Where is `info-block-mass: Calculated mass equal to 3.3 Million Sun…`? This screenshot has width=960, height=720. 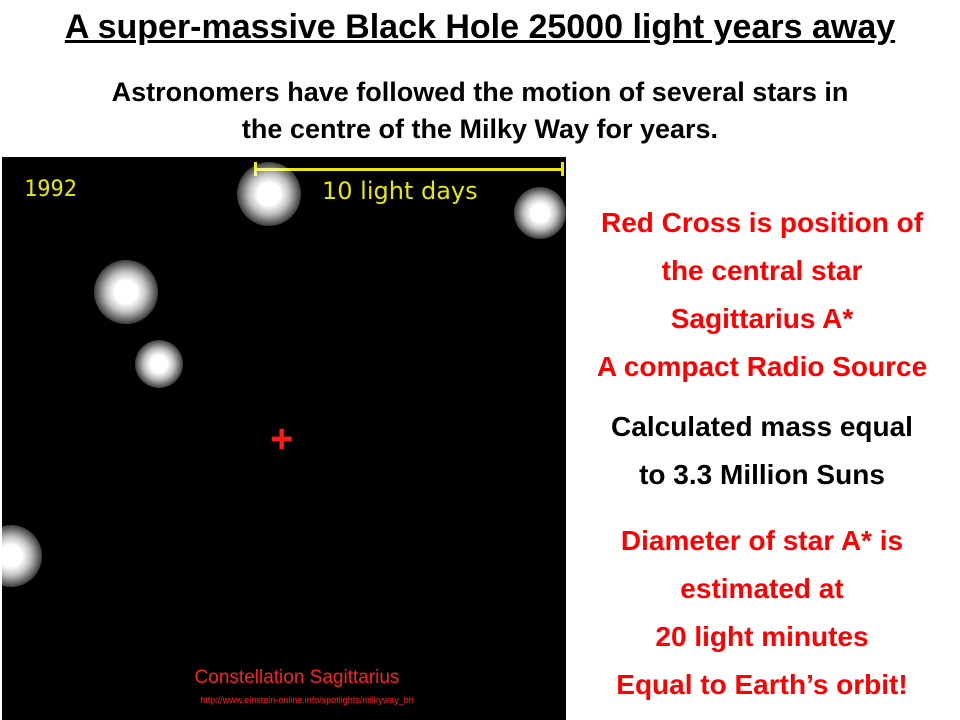 info-block-mass: Calculated mass equal to 3.3 Million Sun… is located at coordinates (762, 451).